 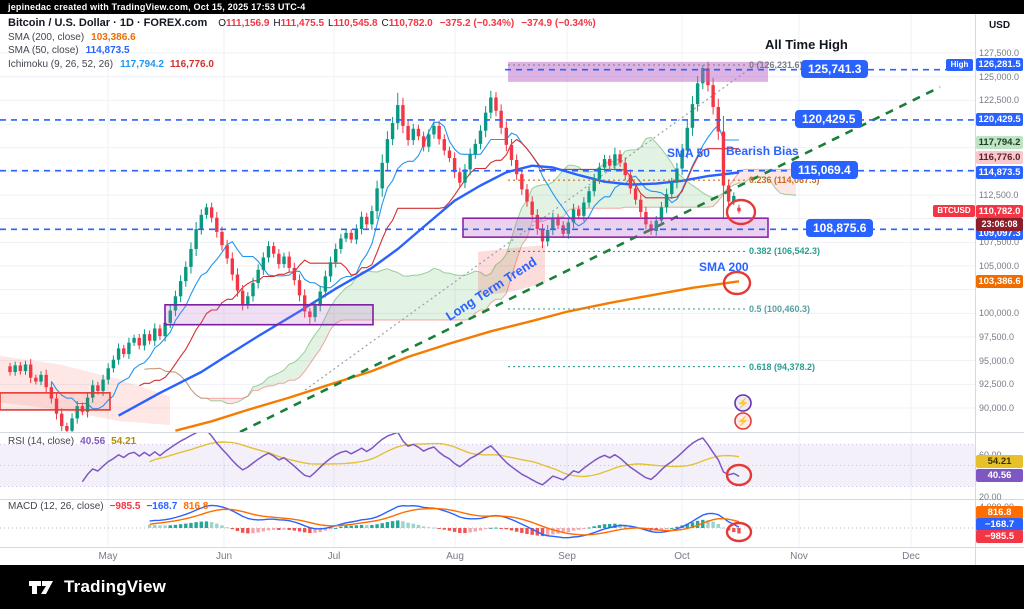 I want to click on sma50-legend-value: 114,873.5, so click(x=107, y=50).